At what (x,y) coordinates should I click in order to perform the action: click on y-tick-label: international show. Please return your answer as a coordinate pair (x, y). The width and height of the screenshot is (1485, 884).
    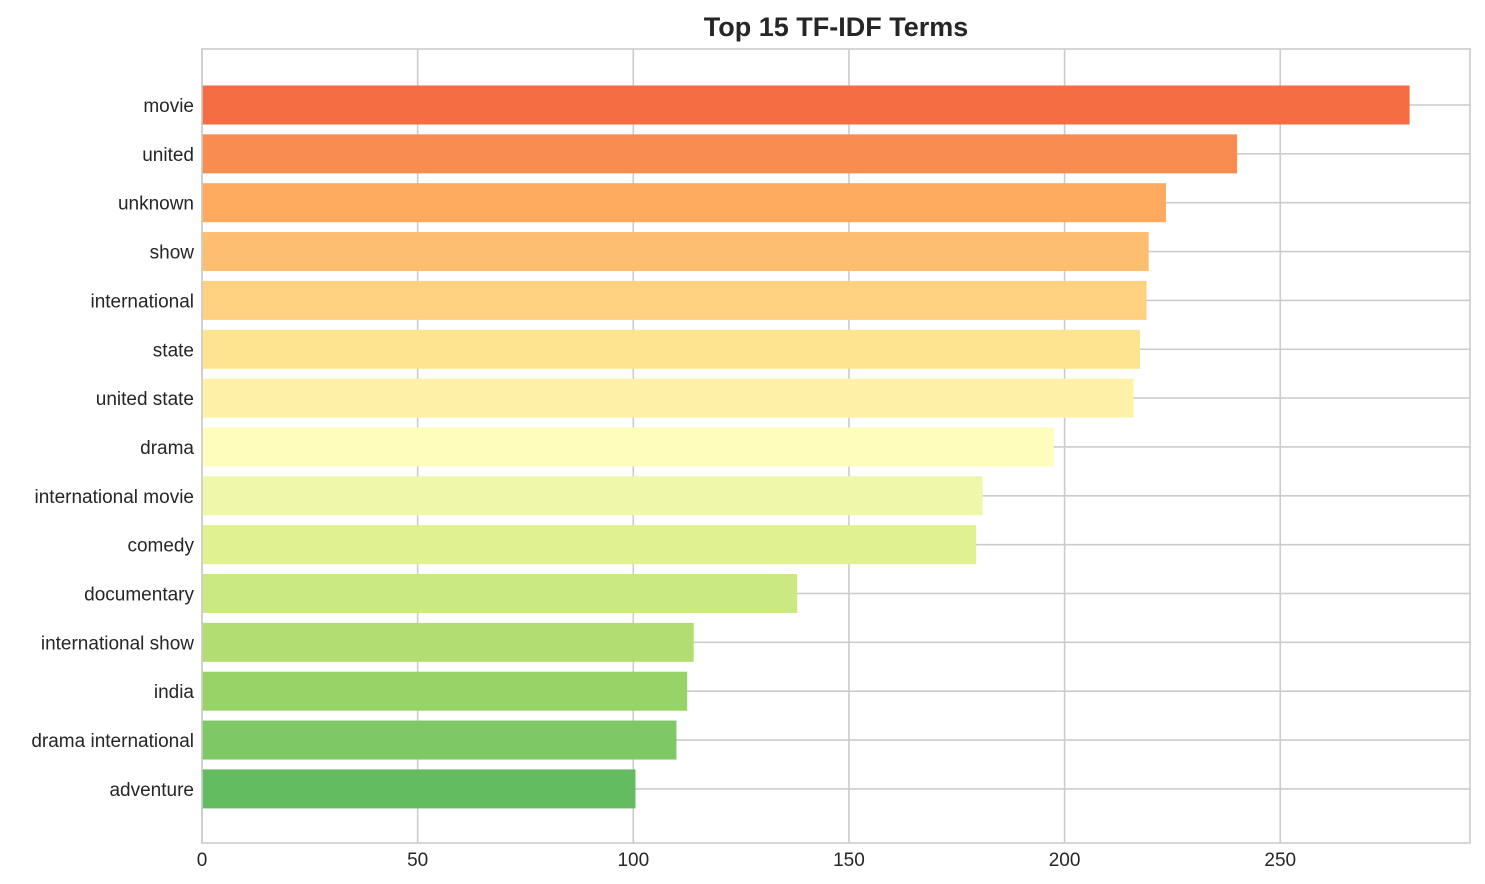
    Looking at the image, I should click on (117, 643).